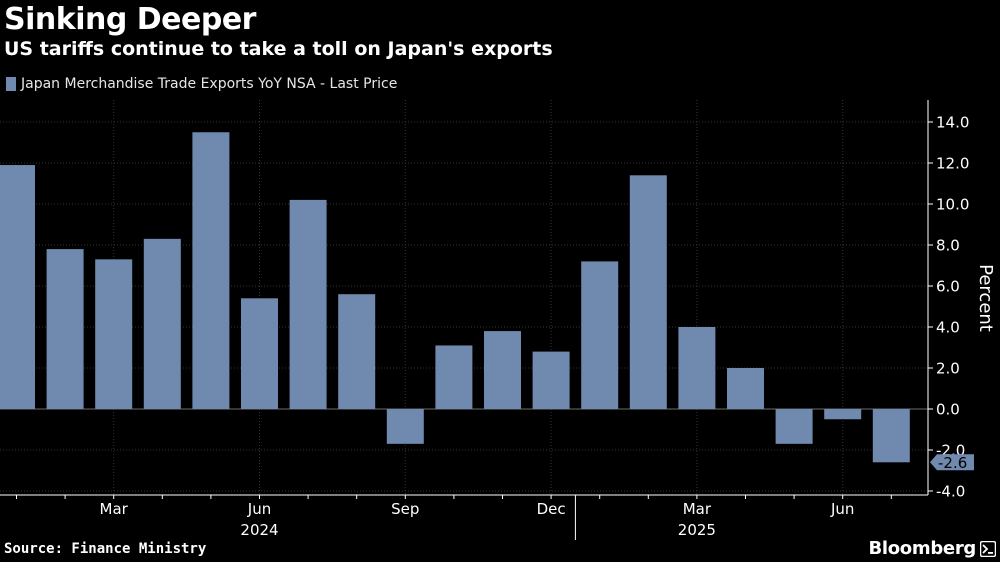 The height and width of the screenshot is (562, 1000). I want to click on x-tick-label: Sep, so click(405, 509).